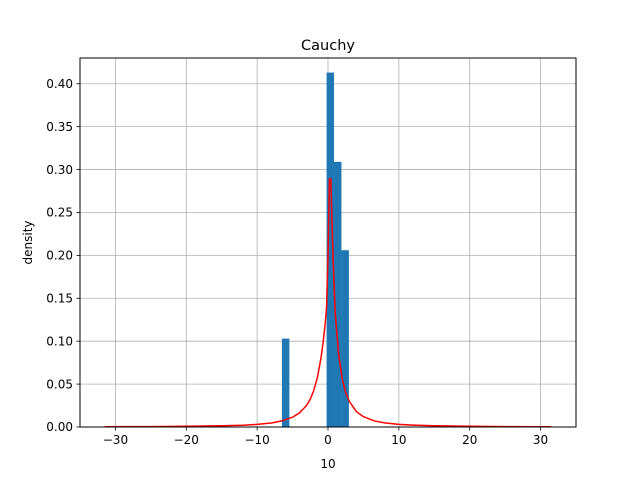 This screenshot has width=640, height=480. I want to click on y-axis-label: density, so click(28, 243).